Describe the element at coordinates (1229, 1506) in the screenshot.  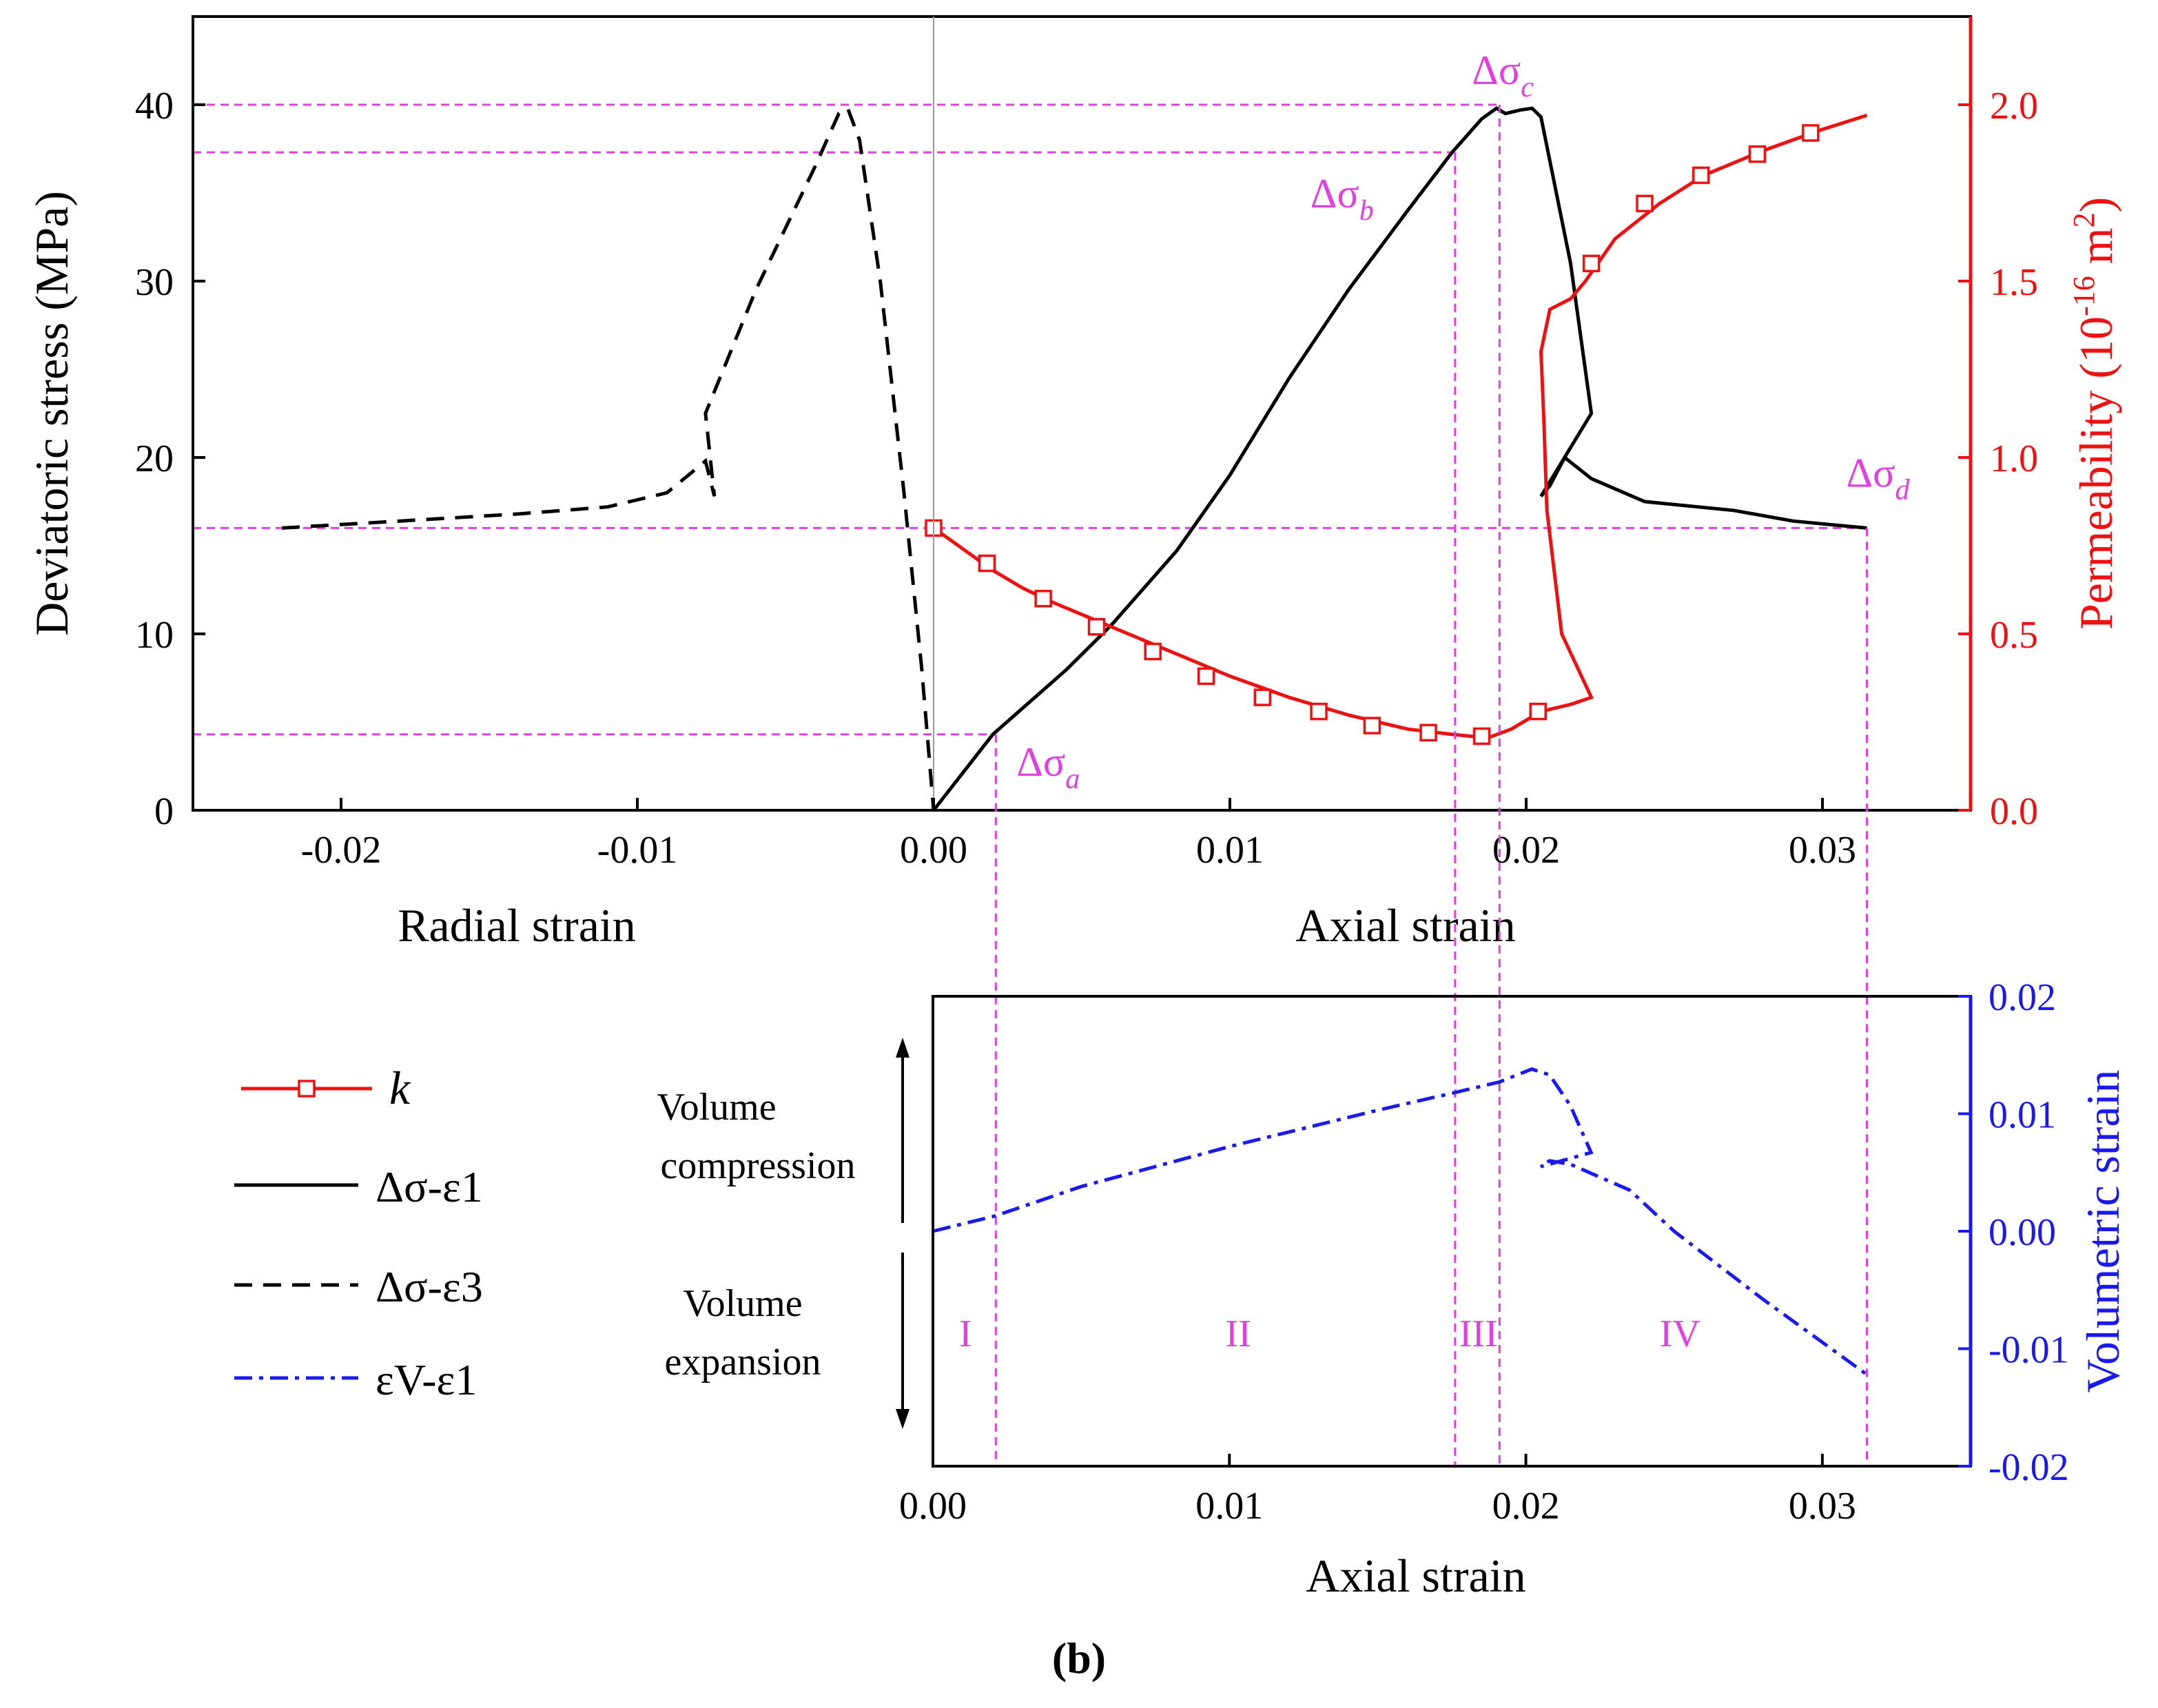
I see `bottom-x-tick-label: 0.01` at that location.